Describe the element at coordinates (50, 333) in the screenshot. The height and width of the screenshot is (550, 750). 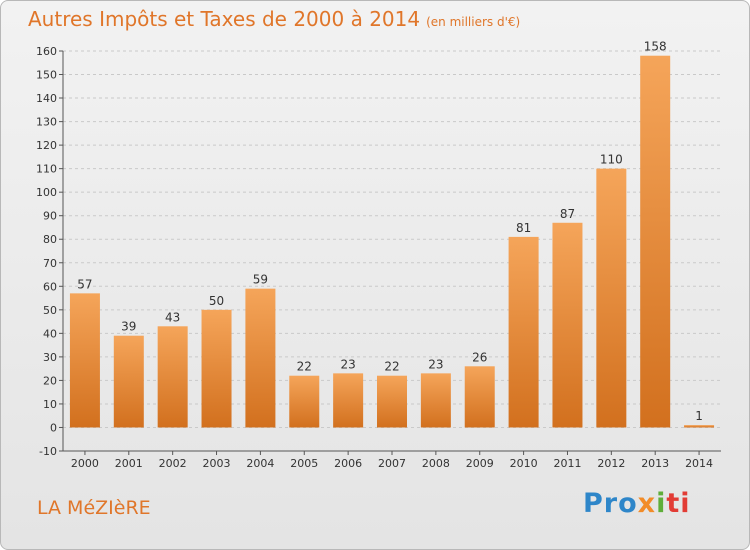
I see `y-tick-label: 40` at that location.